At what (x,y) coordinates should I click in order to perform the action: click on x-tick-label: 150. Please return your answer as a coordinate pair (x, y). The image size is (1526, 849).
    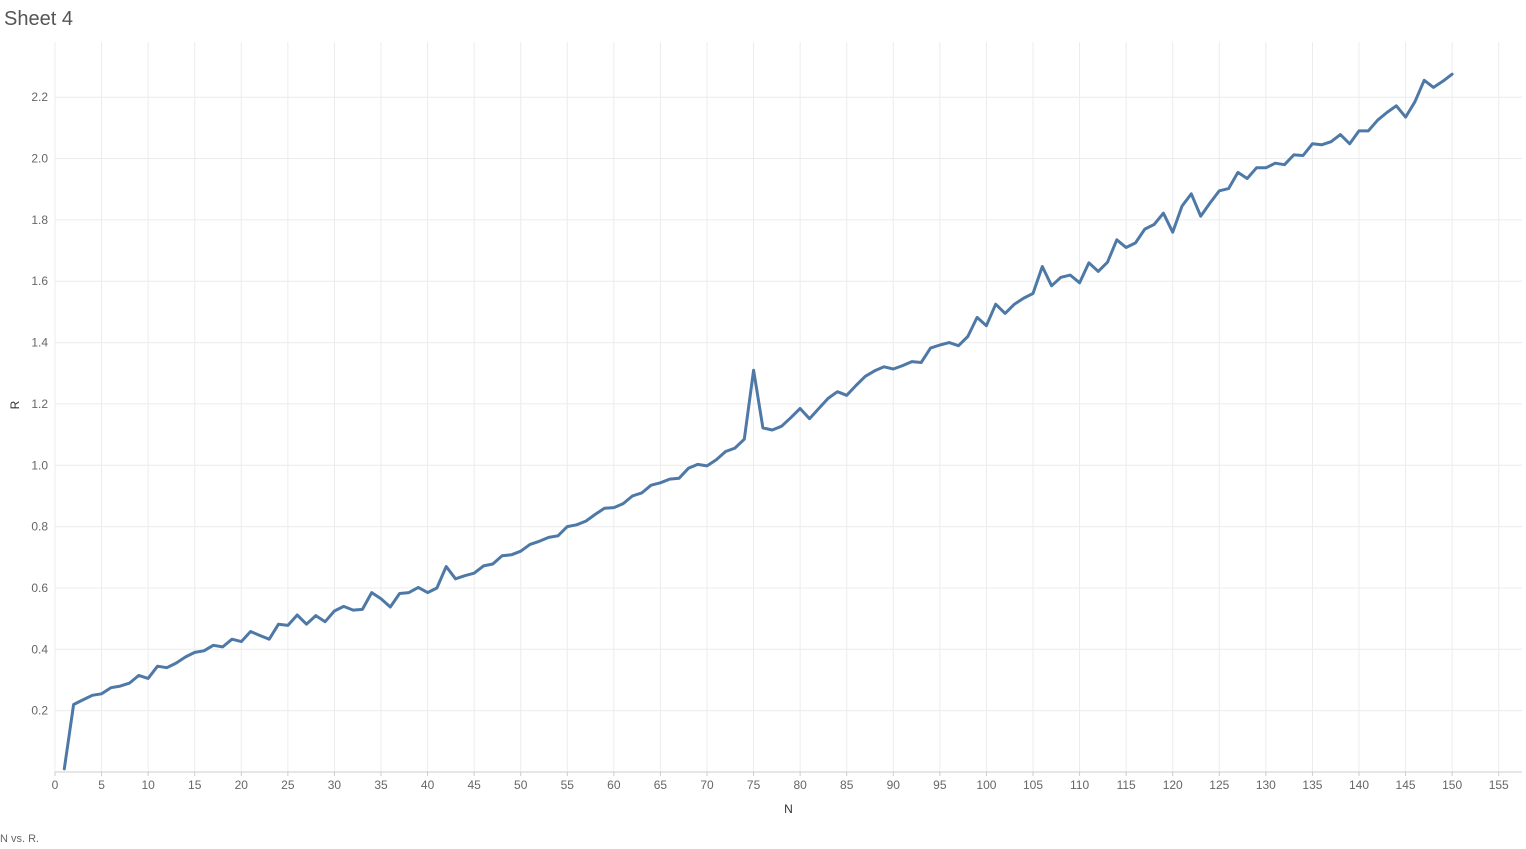
    Looking at the image, I should click on (1452, 785).